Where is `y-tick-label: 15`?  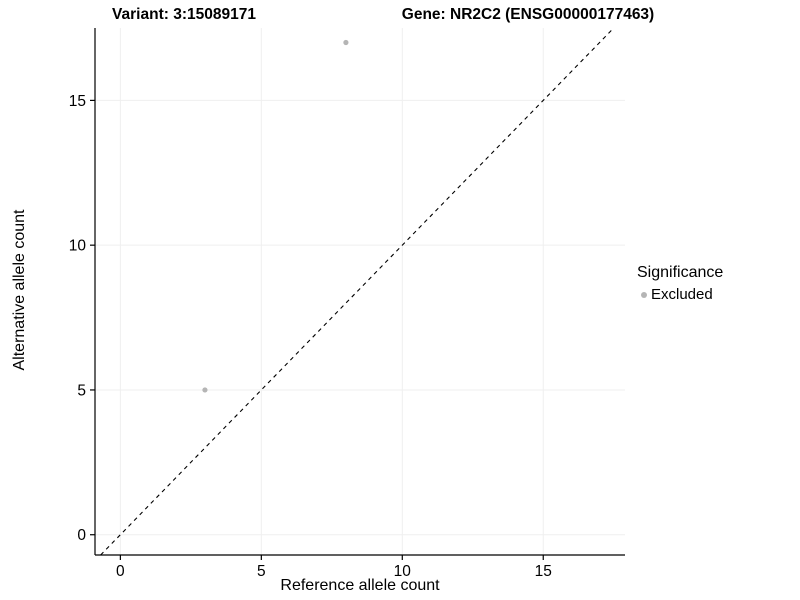 y-tick-label: 15 is located at coordinates (77, 101).